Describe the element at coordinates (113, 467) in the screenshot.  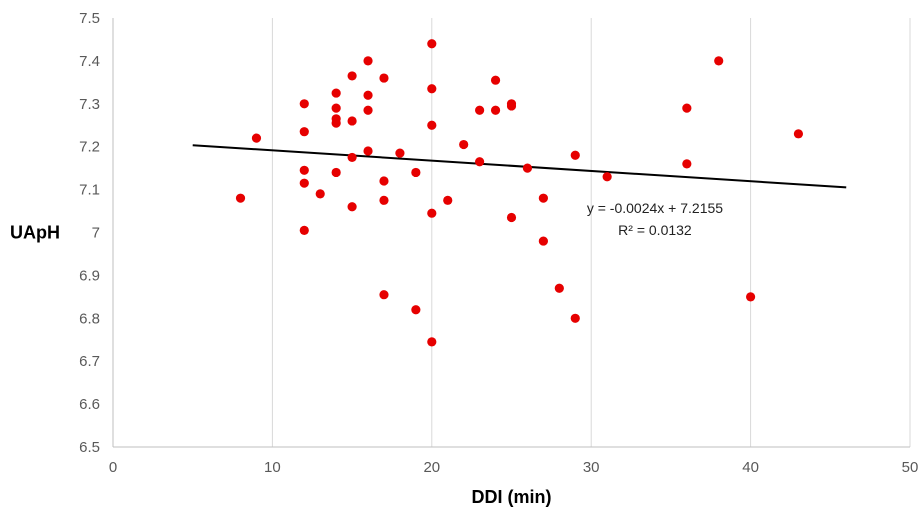
I see `x-tick-label: 0` at that location.